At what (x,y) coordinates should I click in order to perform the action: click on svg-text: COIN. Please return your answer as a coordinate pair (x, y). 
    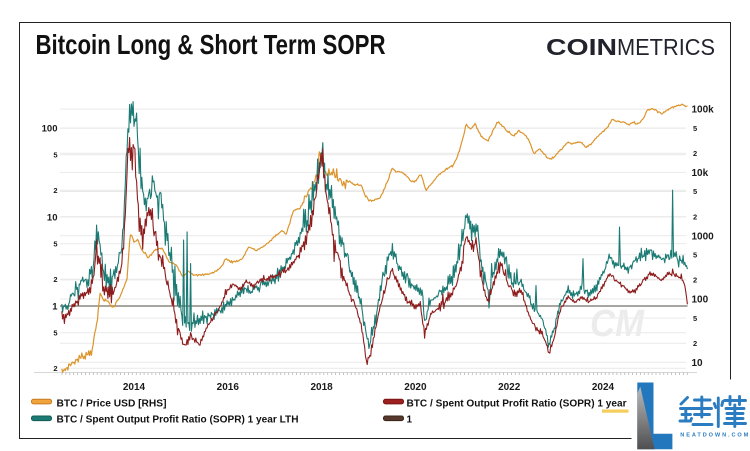
    Looking at the image, I should click on (581, 47).